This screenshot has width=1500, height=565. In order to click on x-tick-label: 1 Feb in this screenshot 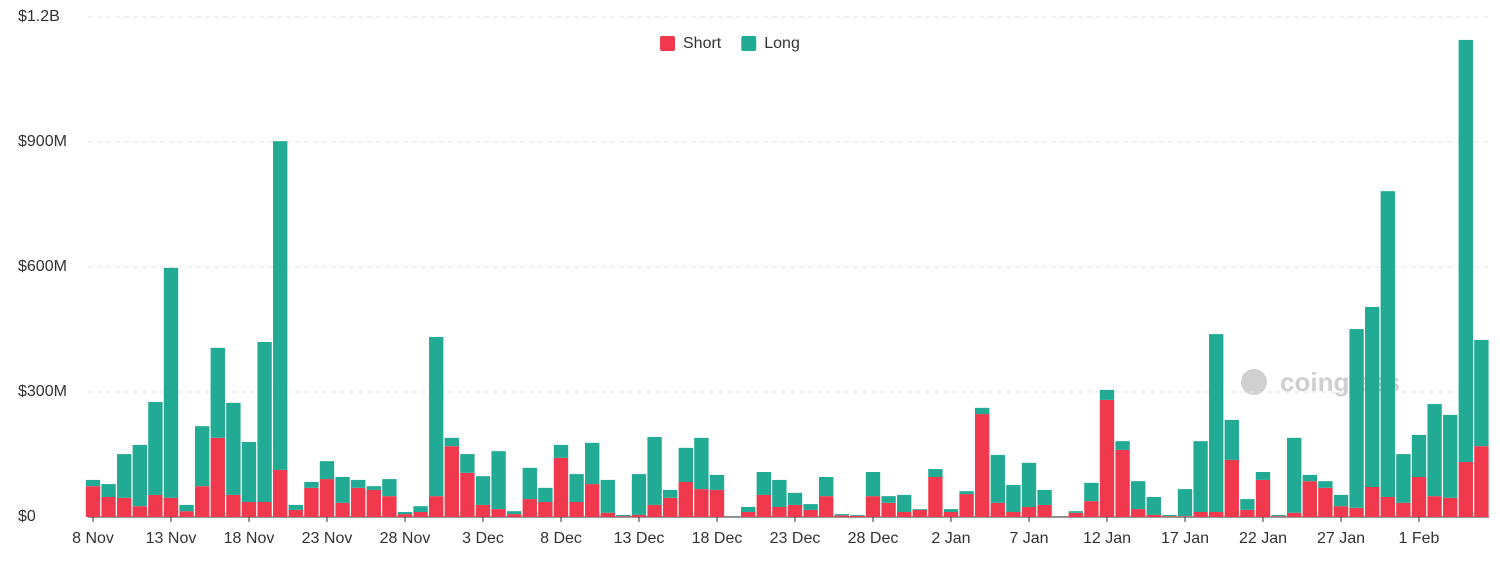, I will do `click(1419, 538)`.